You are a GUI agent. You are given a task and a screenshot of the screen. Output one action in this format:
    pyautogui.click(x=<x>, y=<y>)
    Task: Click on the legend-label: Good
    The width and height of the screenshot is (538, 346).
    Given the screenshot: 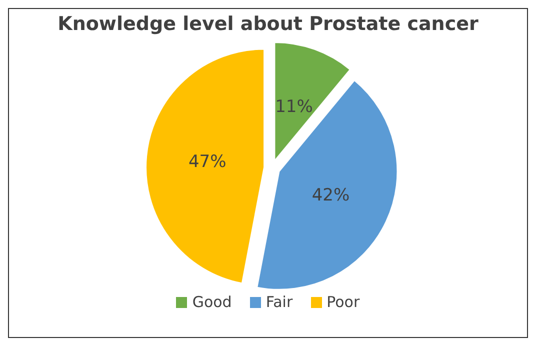 What is the action you would take?
    pyautogui.click(x=211, y=302)
    